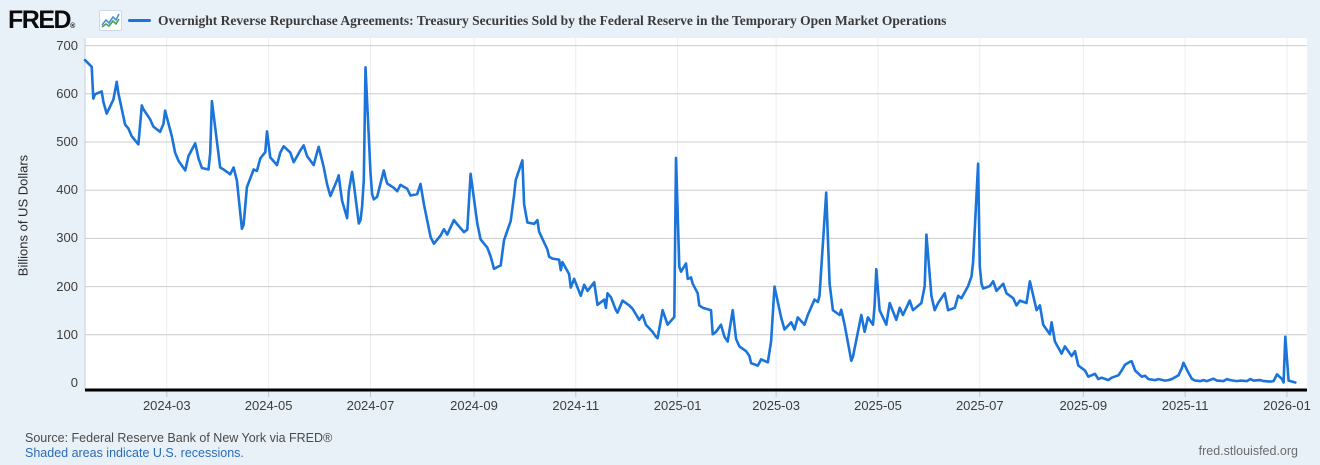 The width and height of the screenshot is (1320, 465). Describe the element at coordinates (166, 405) in the screenshot. I see `x-tick-label: 2024-03` at that location.